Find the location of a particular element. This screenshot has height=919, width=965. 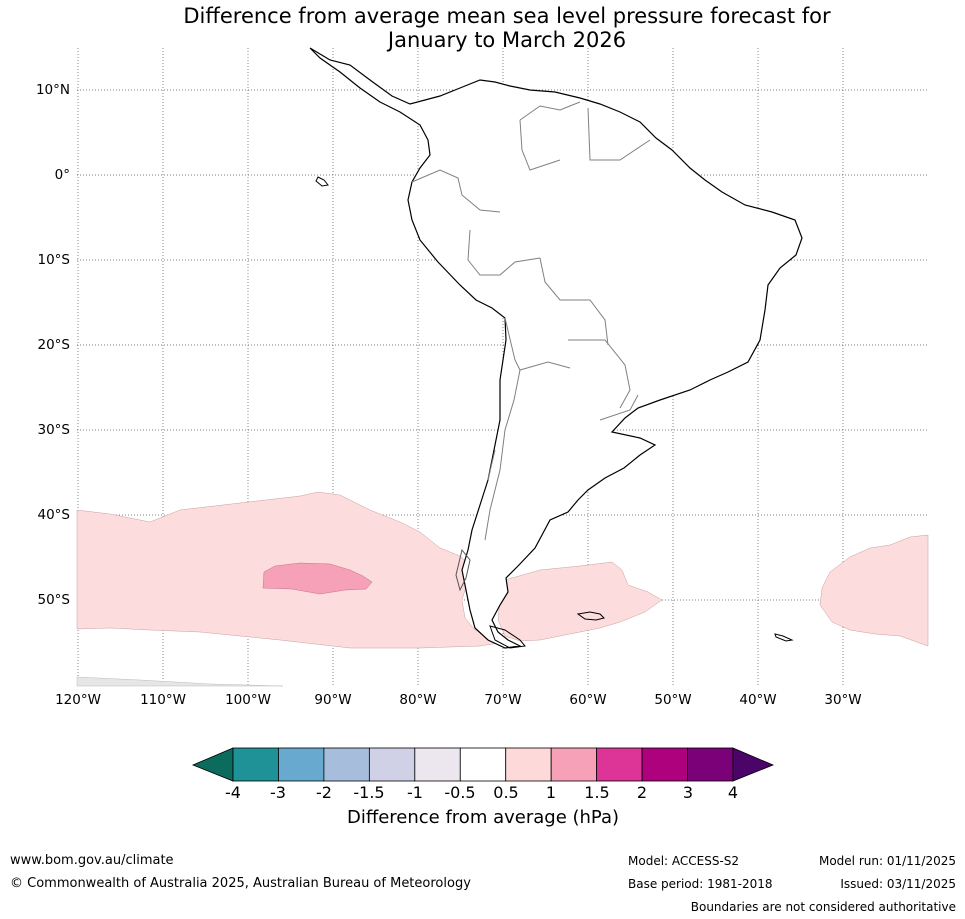

colorbar-tick: 4 is located at coordinates (733, 792).